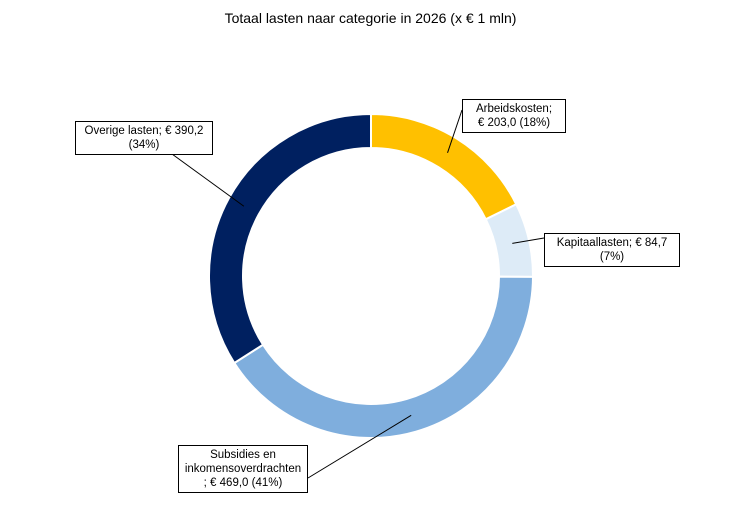  I want to click on leader-line-overige-lasten, so click(208, 180).